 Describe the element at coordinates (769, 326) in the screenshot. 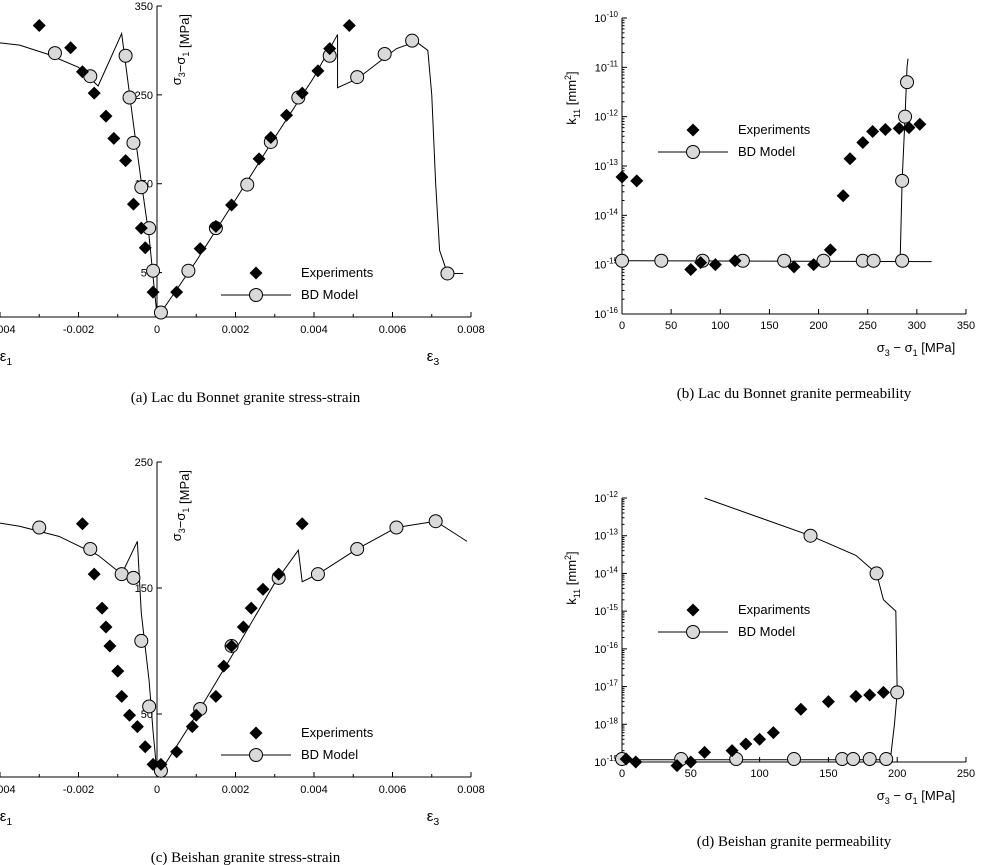

I see `x-tick-label: 150` at that location.